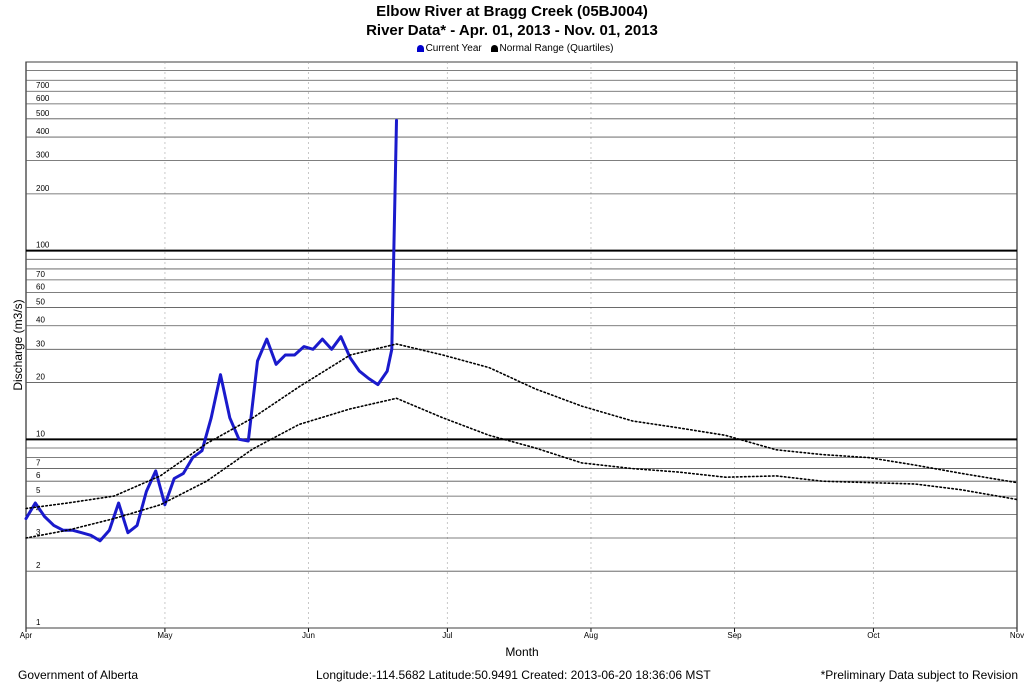 This screenshot has height=683, width=1024. Describe the element at coordinates (40, 343) in the screenshot. I see `y-tick-label: 30` at that location.